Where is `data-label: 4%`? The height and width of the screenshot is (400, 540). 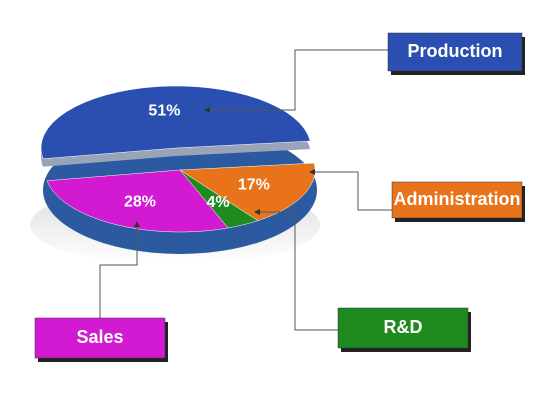 data-label: 4% is located at coordinates (217, 202).